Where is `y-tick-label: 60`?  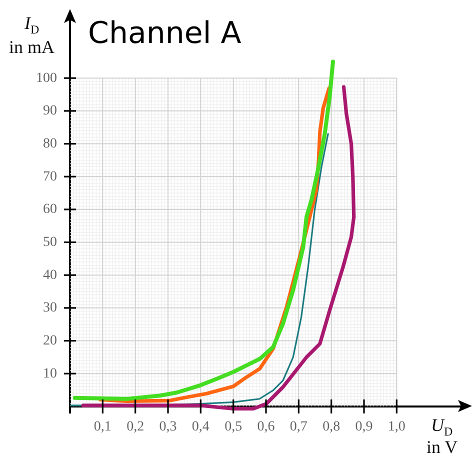 y-tick-label: 60 is located at coordinates (50, 210).